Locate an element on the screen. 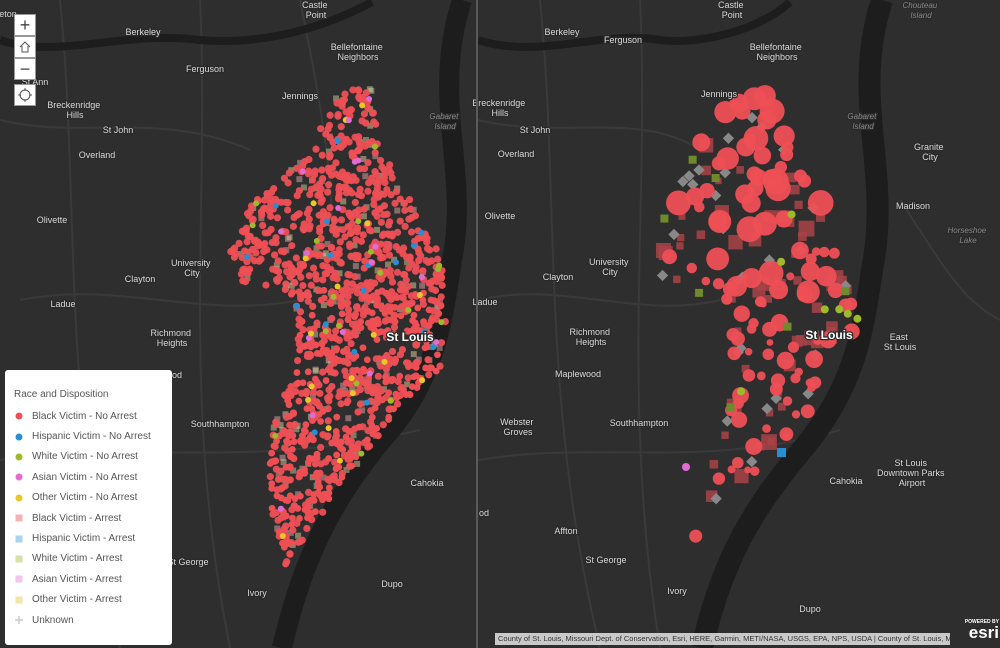  locate-button is located at coordinates (25, 95).